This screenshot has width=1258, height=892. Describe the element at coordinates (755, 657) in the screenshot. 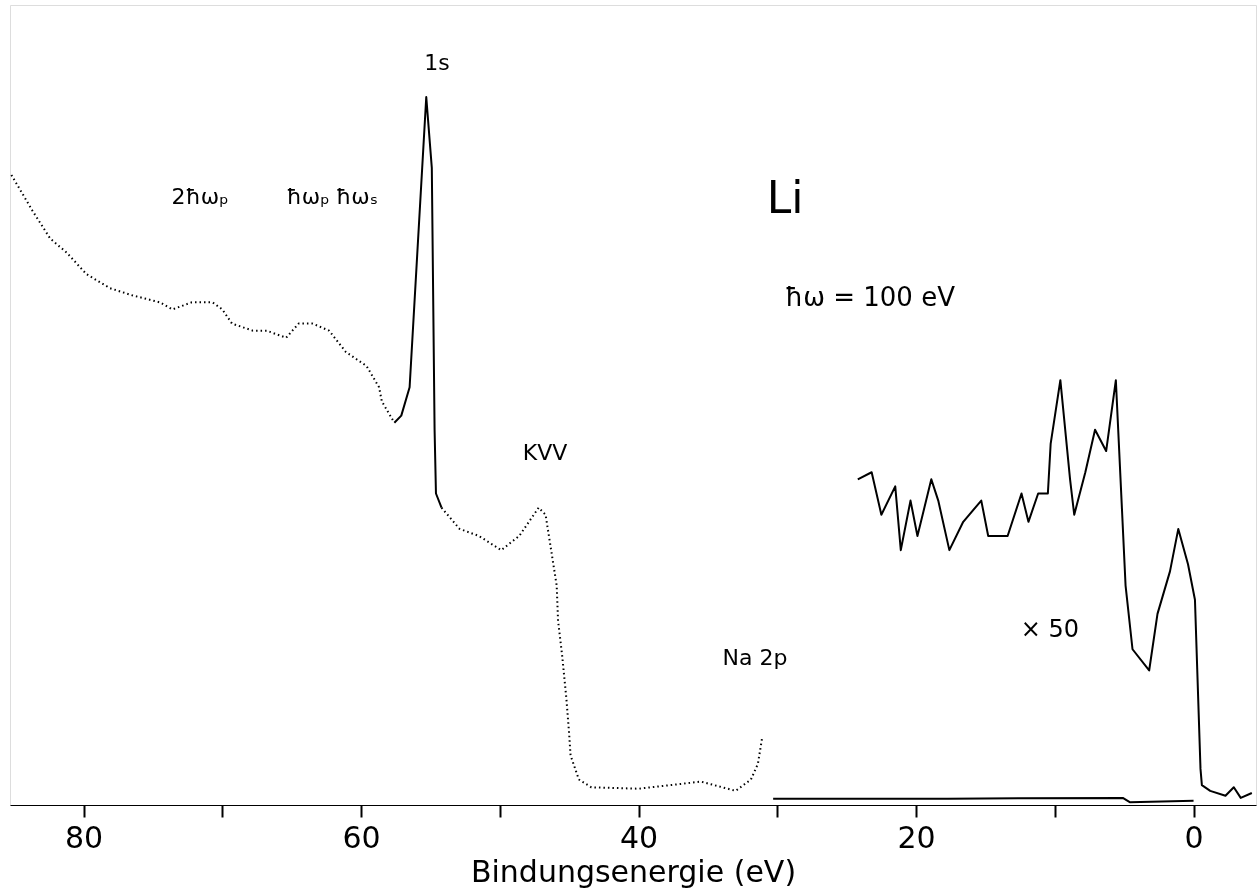

I see `annotation: Na 2p` at that location.